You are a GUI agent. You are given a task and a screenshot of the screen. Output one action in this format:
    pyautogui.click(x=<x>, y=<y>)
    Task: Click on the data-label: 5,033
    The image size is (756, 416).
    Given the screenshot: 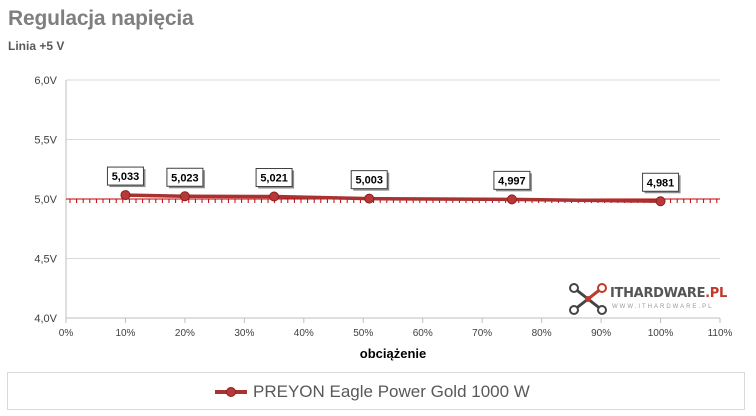 What is the action you would take?
    pyautogui.click(x=126, y=177)
    